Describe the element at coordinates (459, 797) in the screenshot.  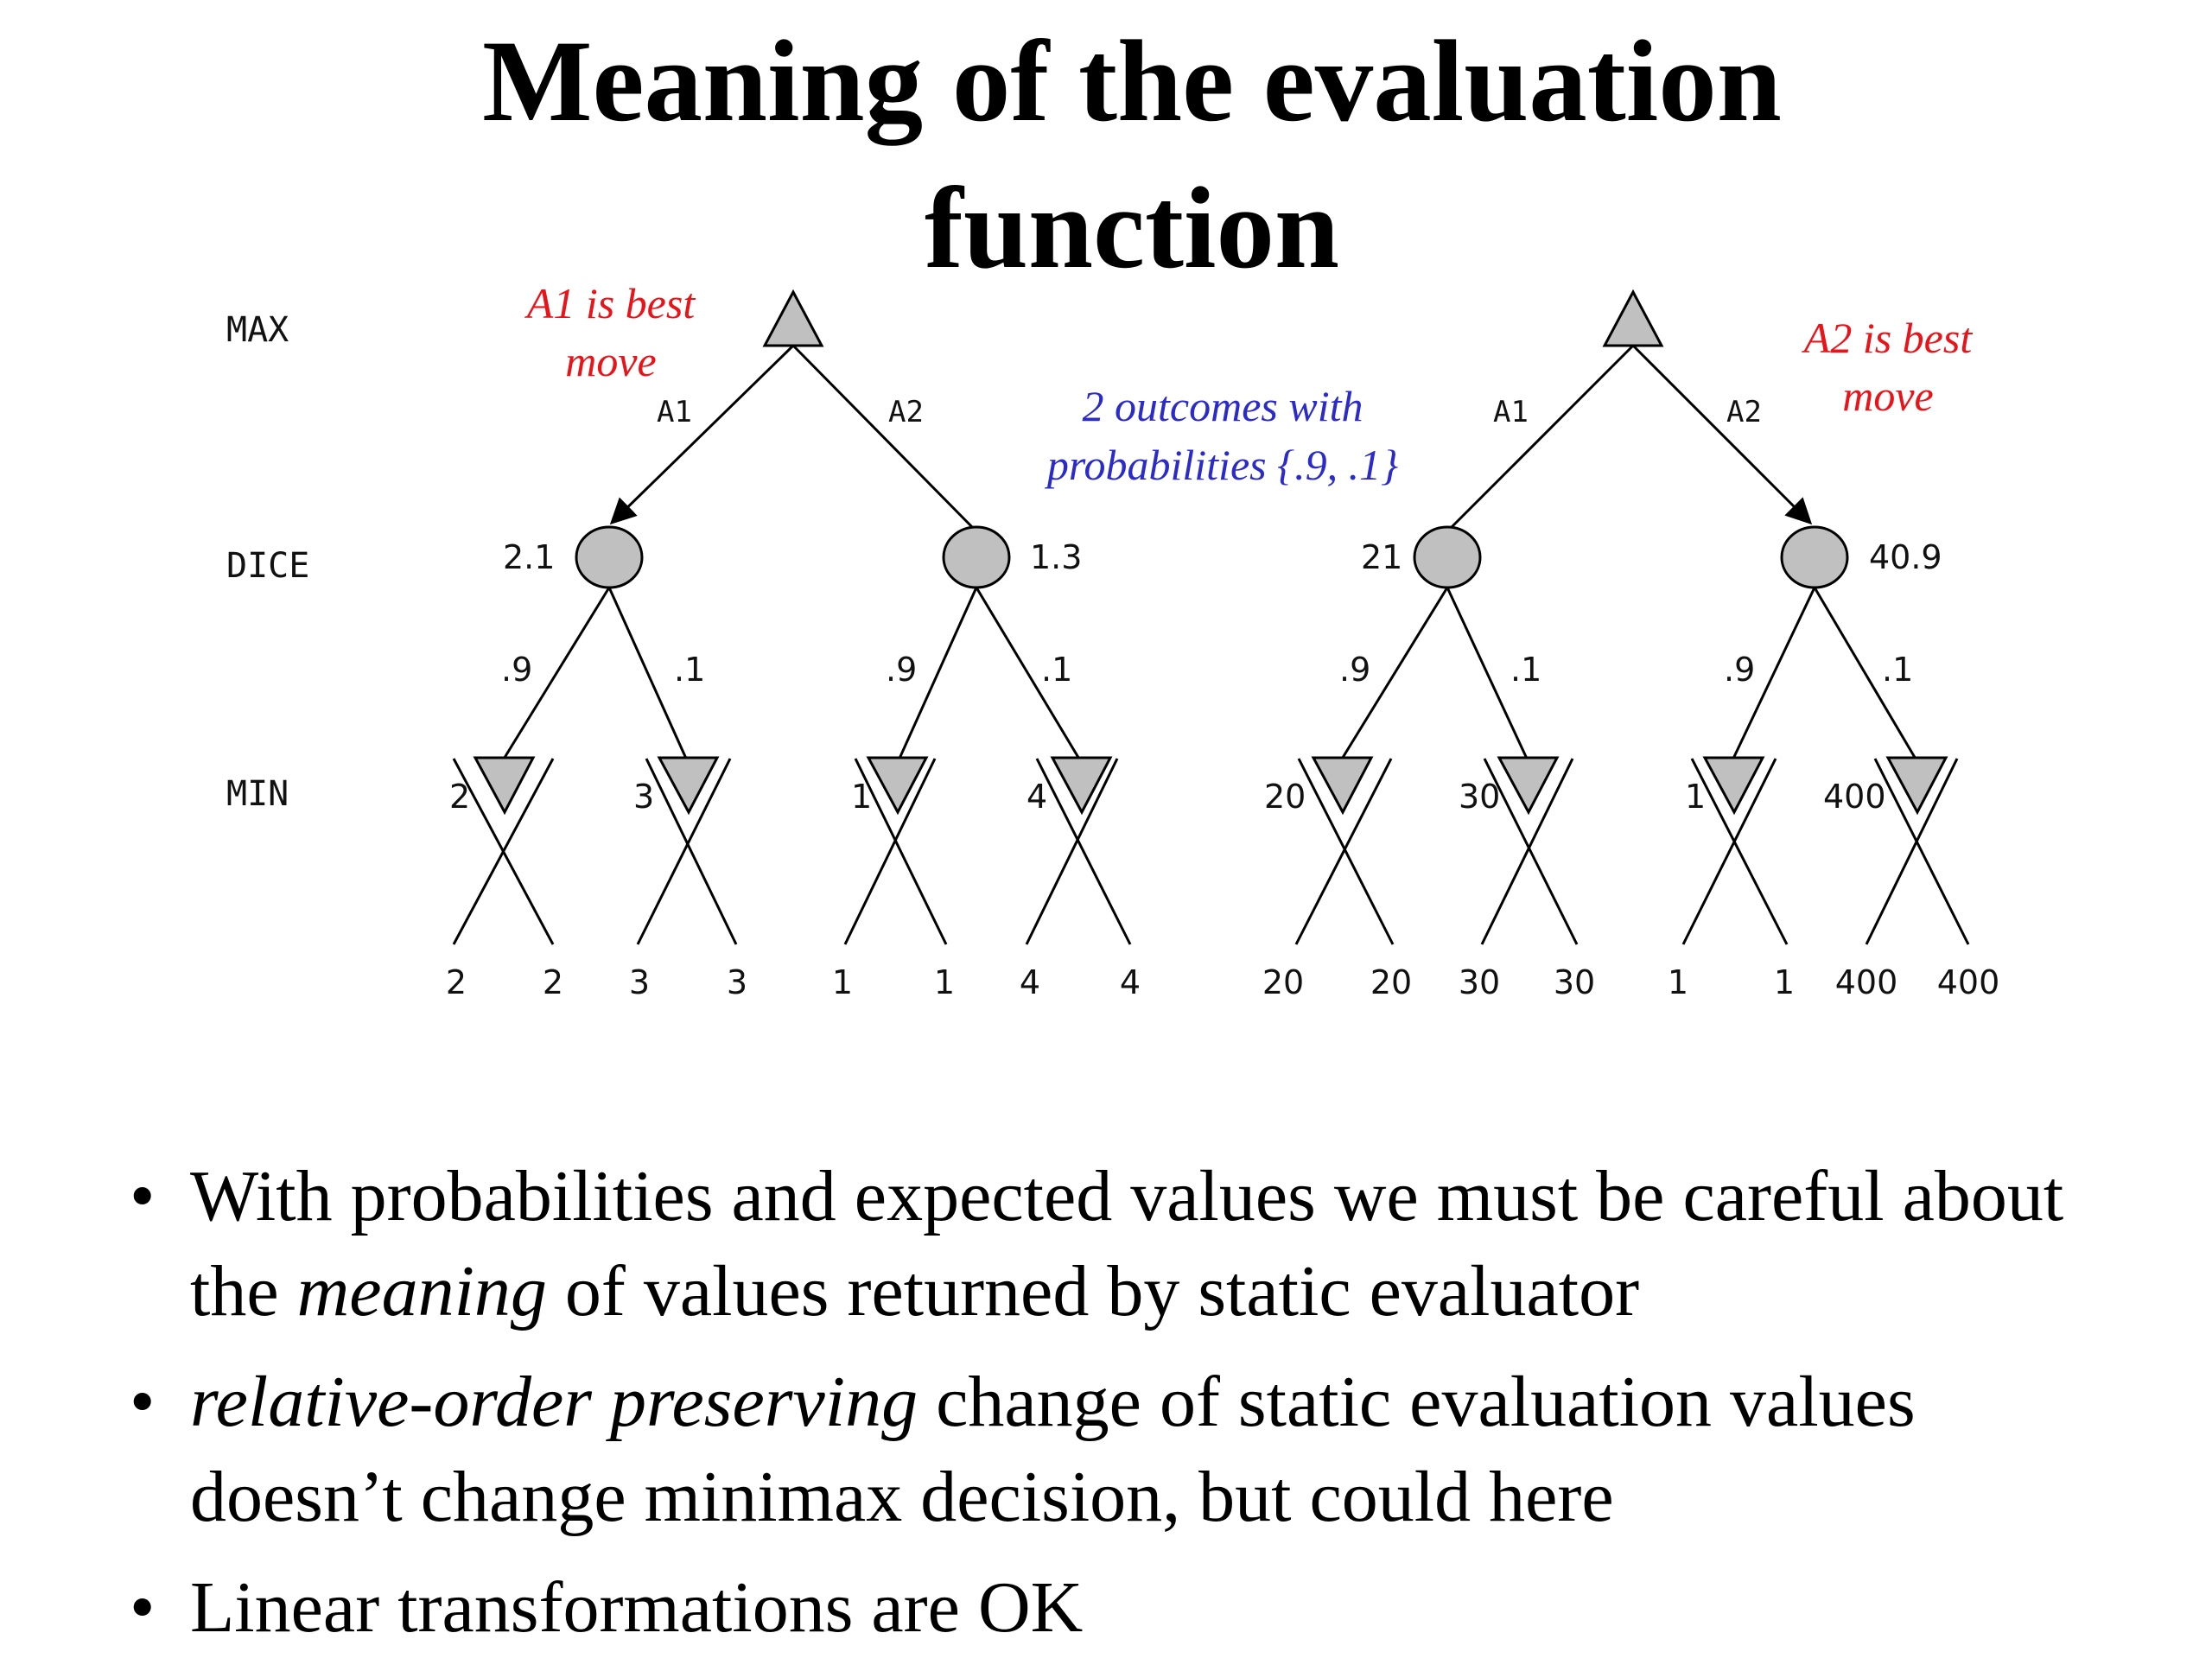
I see `left-min-value: 2` at that location.